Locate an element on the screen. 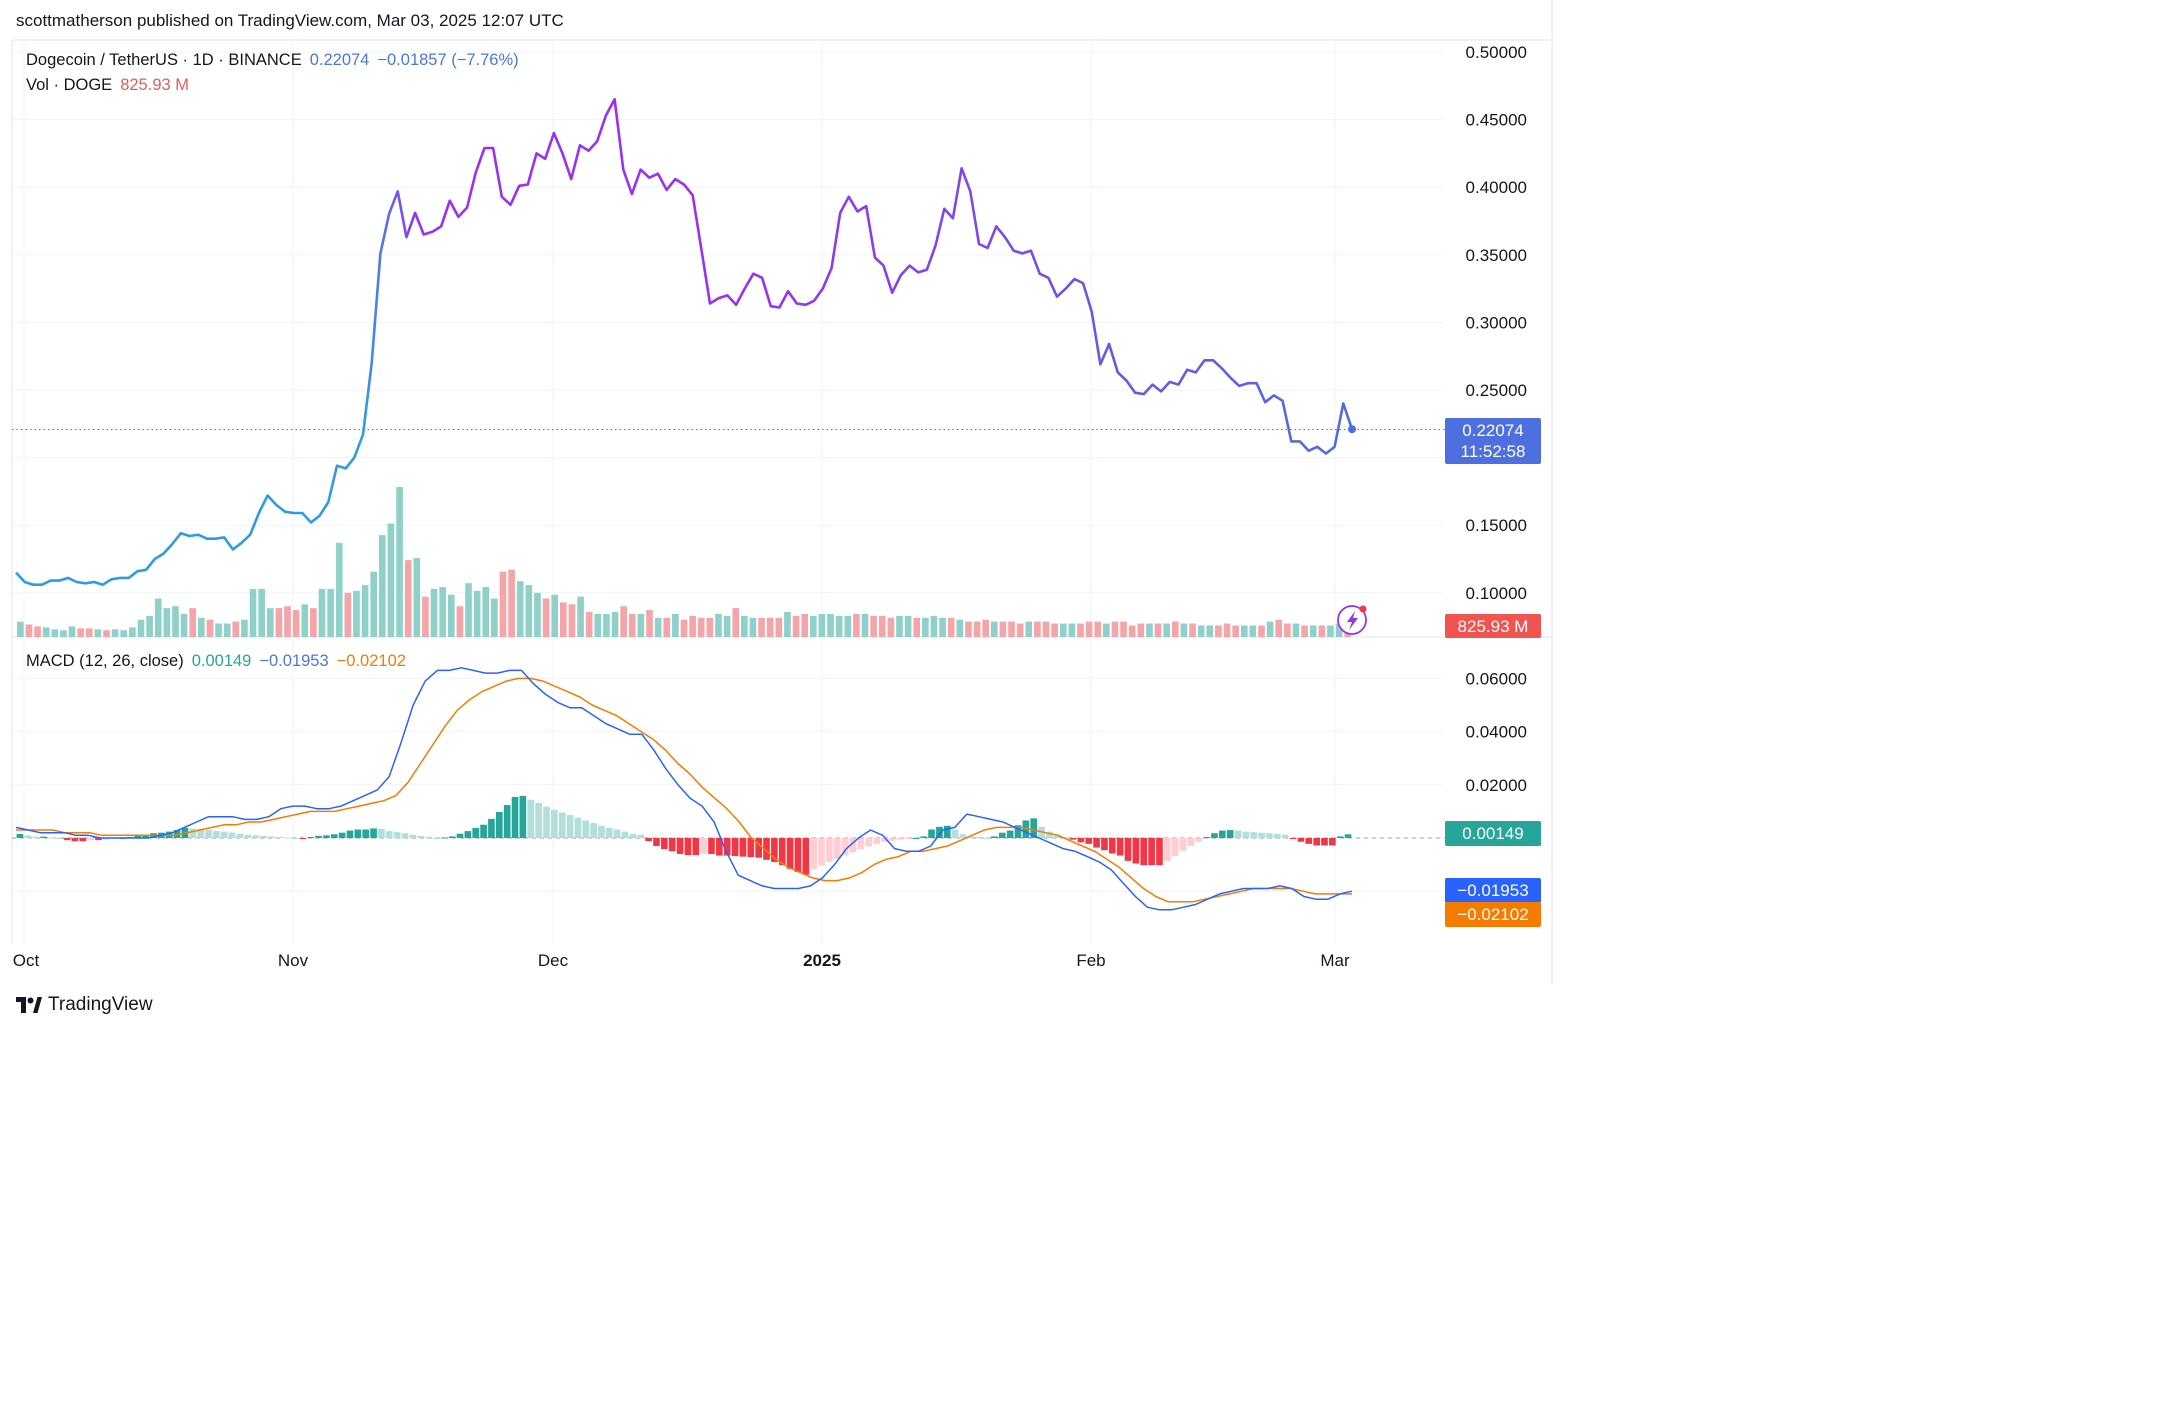  tradingview-brand: TradingView is located at coordinates (84, 1005).